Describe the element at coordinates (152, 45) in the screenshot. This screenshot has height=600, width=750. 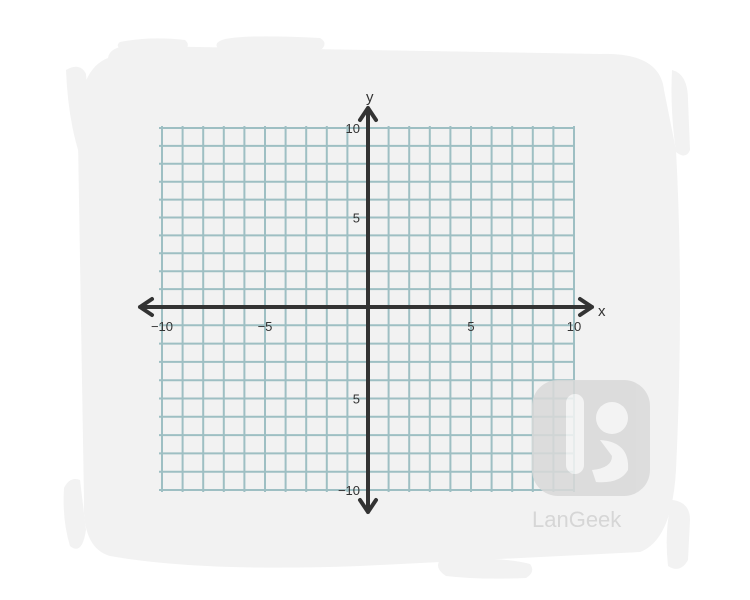
I see `background-stroke-topleft` at that location.